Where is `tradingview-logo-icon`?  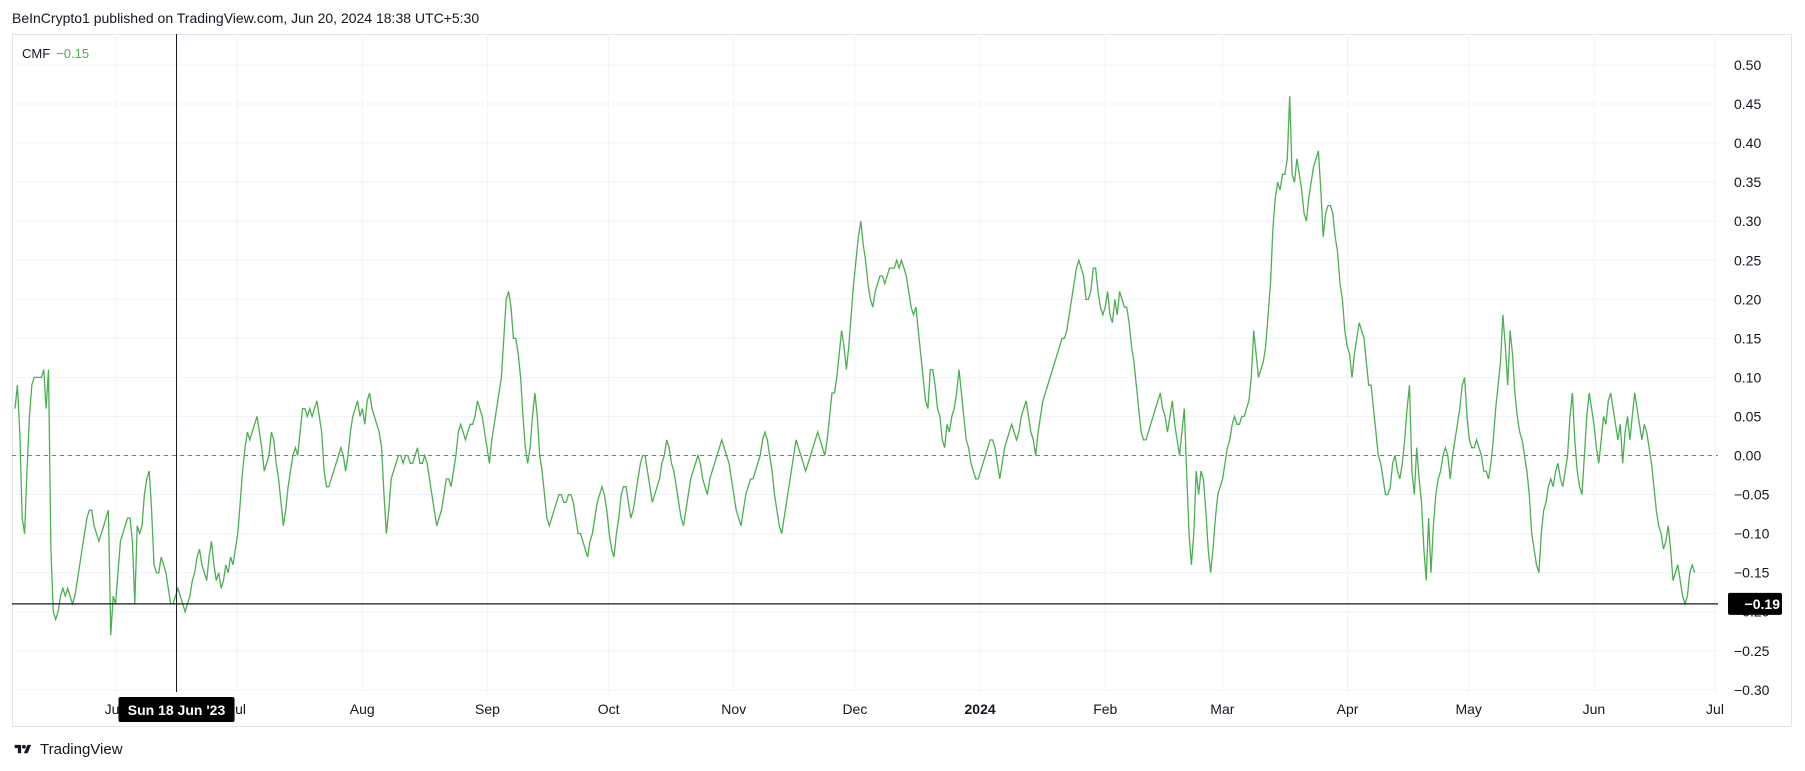
tradingview-logo-icon is located at coordinates (23, 749).